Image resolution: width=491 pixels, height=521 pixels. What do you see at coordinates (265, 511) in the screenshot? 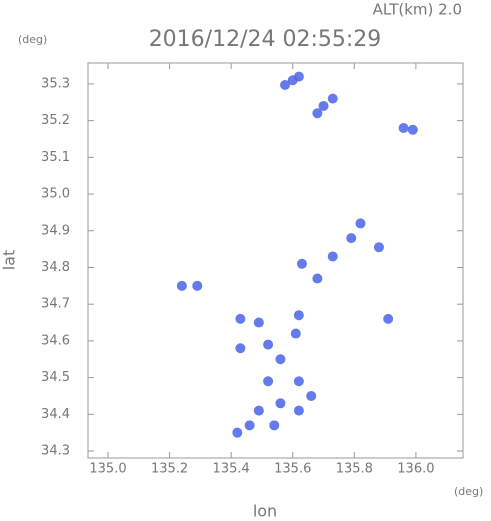
I see `x-axis-title: lon` at bounding box center [265, 511].